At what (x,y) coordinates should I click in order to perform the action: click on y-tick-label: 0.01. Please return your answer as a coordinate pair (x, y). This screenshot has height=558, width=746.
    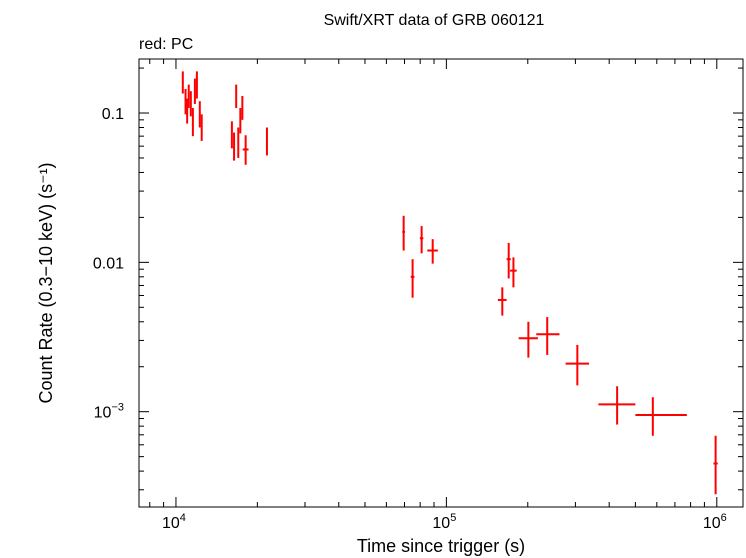
    Looking at the image, I should click on (108, 263).